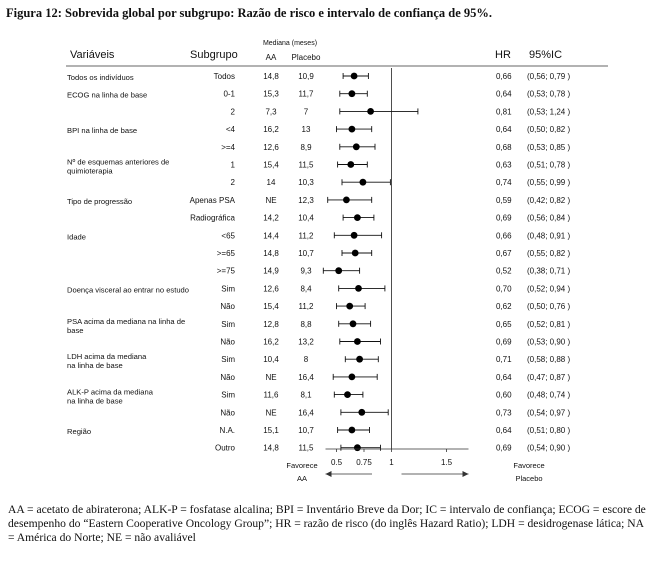 This screenshot has width=654, height=567. What do you see at coordinates (306, 342) in the screenshot?
I see `median-placebo: 13,2` at bounding box center [306, 342].